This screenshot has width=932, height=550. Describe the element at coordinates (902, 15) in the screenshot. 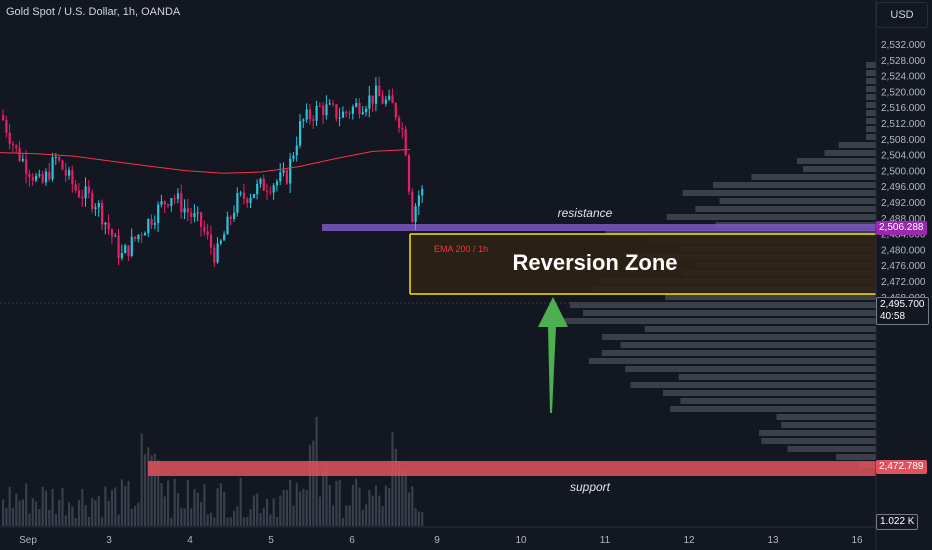

I see `currency-button: USD` at that location.